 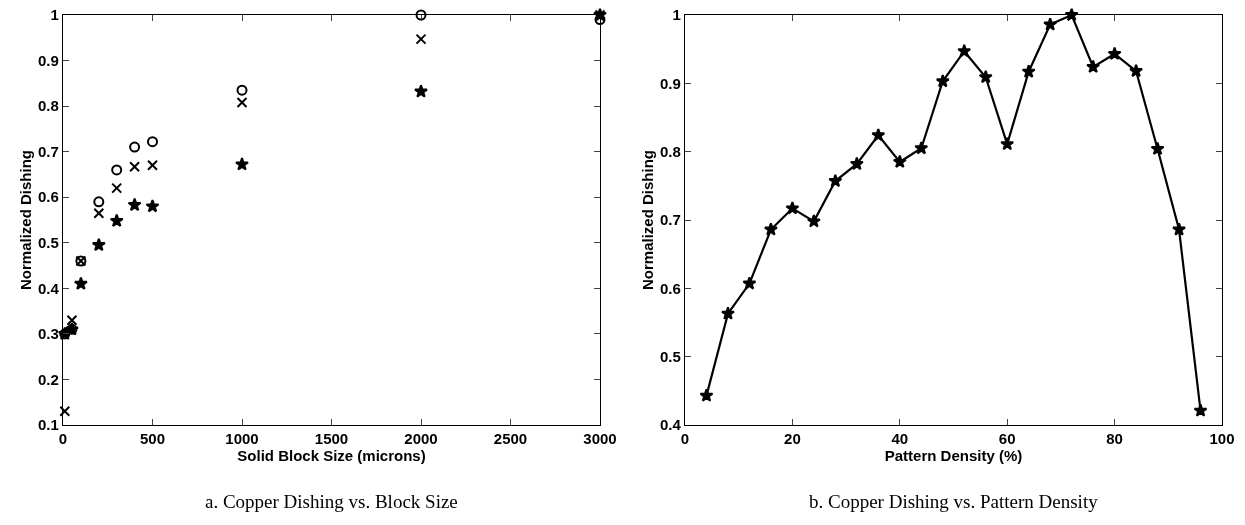 What do you see at coordinates (331, 439) in the screenshot?
I see `x-tick-label: 1500` at bounding box center [331, 439].